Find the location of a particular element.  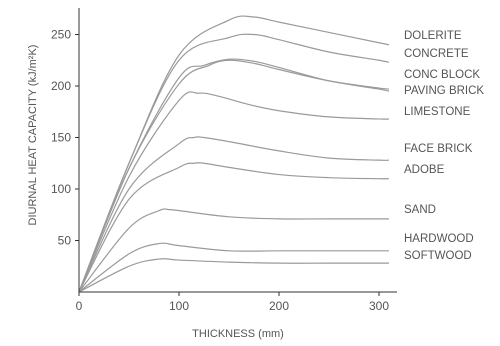

x-ticks-layer: 0 100 200 300 is located at coordinates (232, 302).